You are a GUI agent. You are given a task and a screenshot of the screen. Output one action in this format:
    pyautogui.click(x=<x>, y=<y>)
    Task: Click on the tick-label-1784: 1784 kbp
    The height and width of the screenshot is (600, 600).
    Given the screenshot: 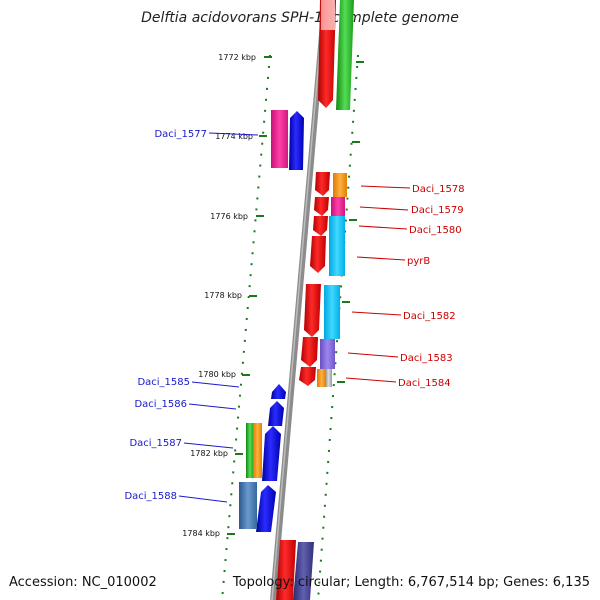 What is the action you would take?
    pyautogui.click(x=201, y=533)
    